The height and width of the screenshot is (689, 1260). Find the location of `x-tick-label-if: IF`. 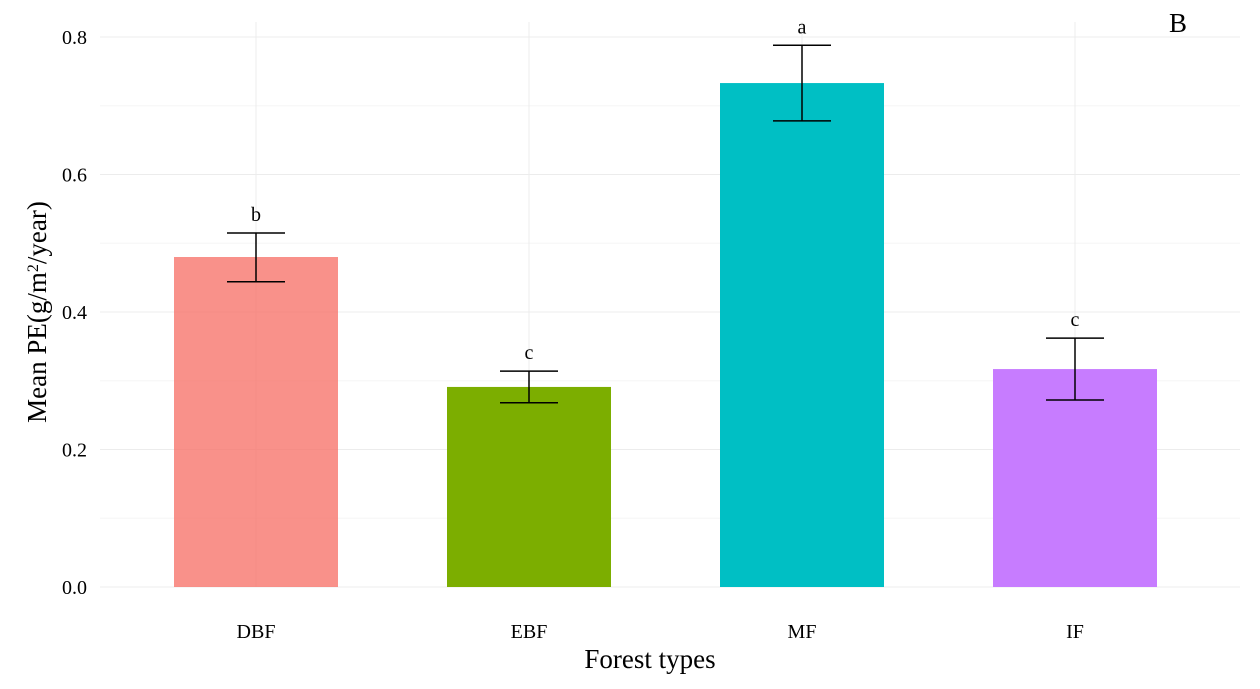

x-tick-label-if: IF is located at coordinates (1075, 632).